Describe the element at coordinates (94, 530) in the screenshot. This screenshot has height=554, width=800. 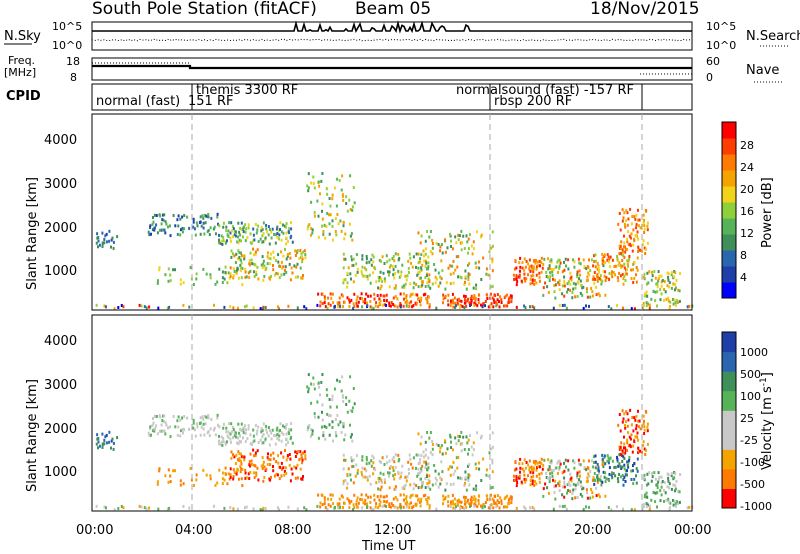
I see `xtick-0000: 00:00` at that location.